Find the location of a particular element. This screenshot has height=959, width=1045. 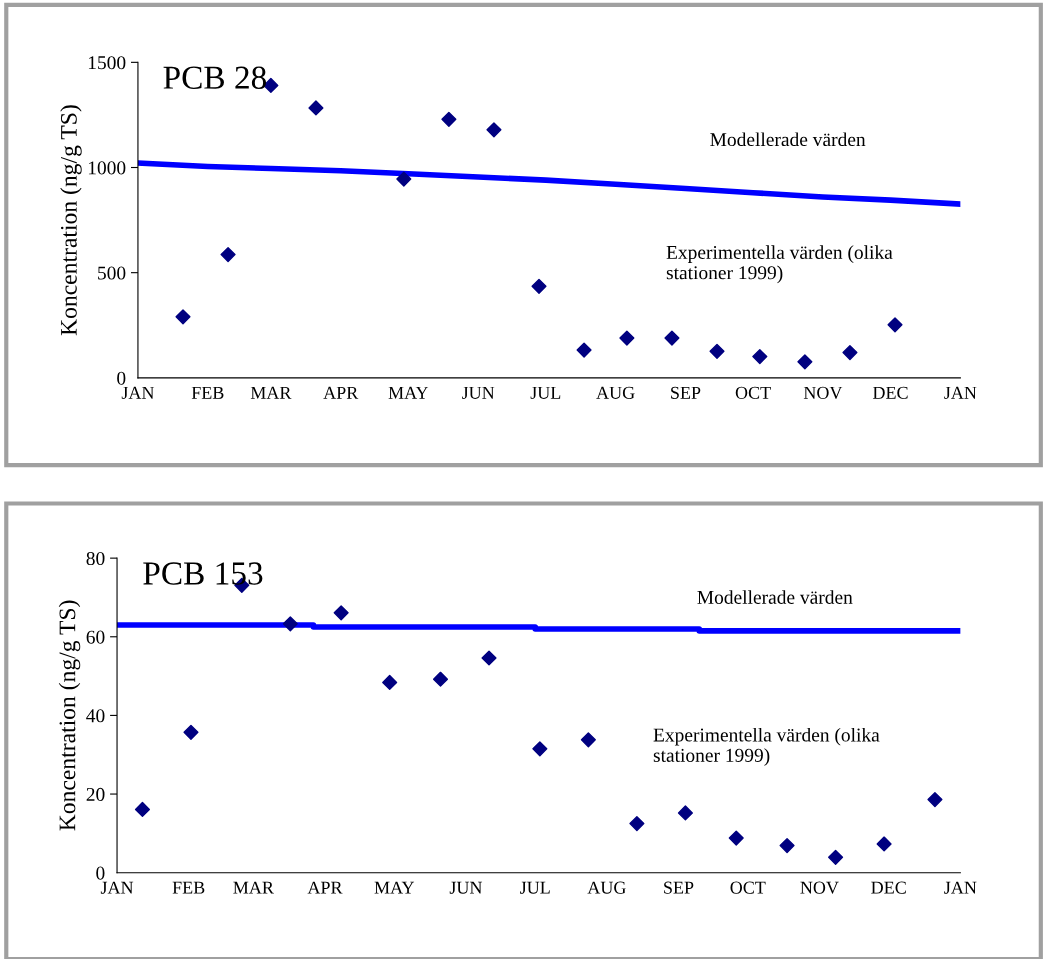

chart-title: PCB 153 is located at coordinates (203, 573).